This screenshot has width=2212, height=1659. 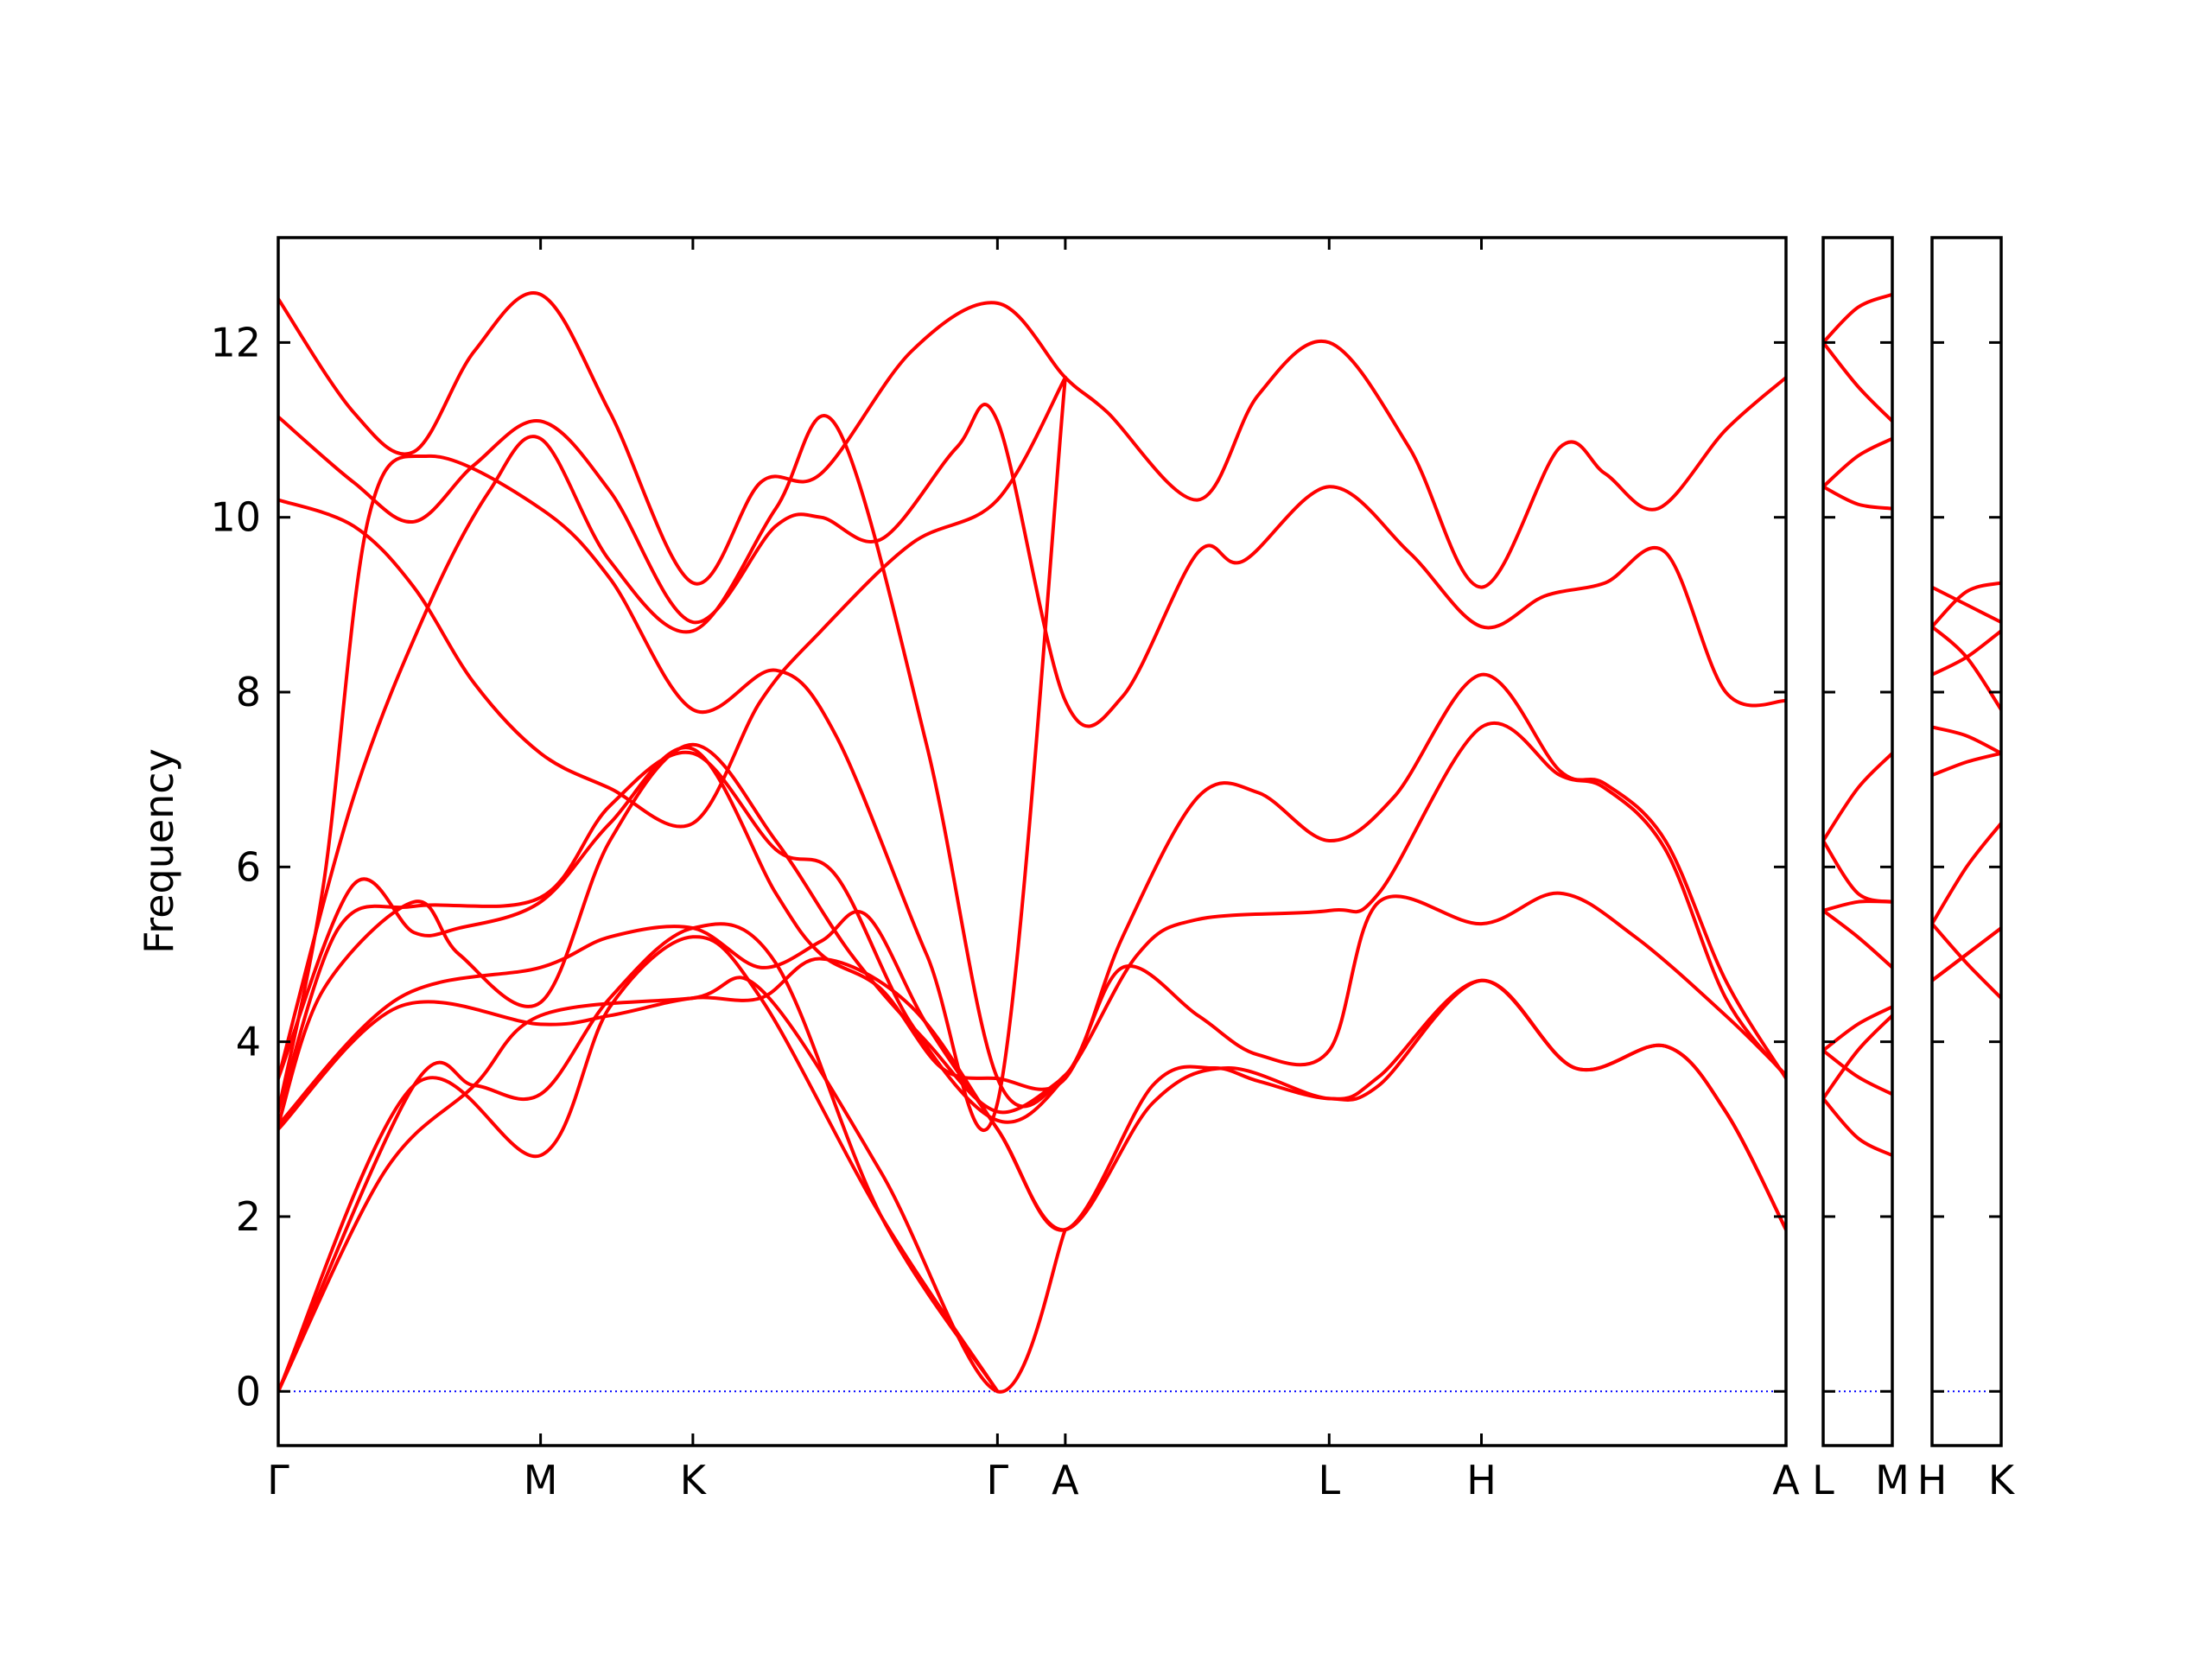 I want to click on y-tick-label: 2, so click(x=248, y=1216).